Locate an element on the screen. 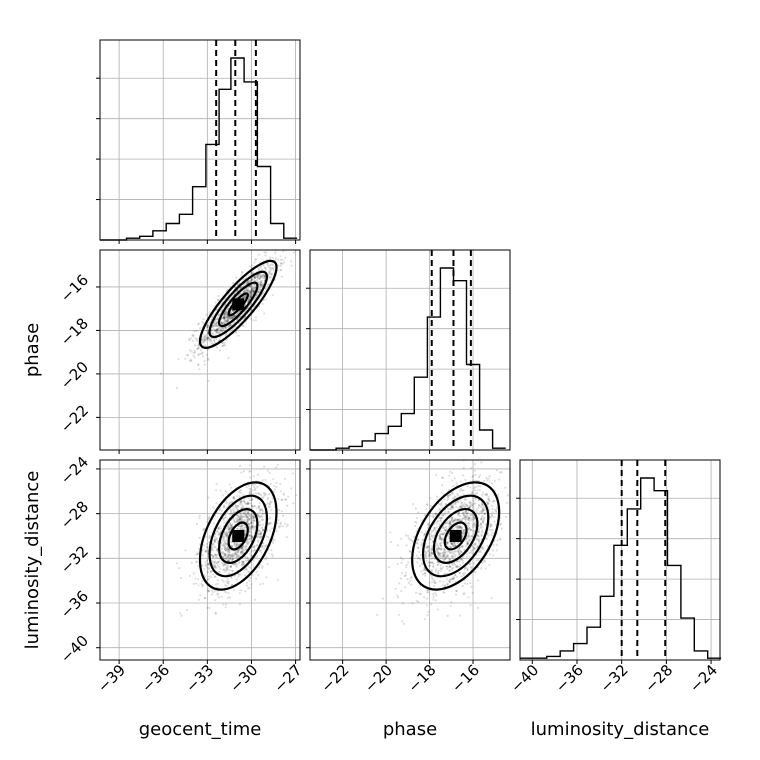 This screenshot has height=760, width=760. scatter-points is located at coordinates (236, 538).